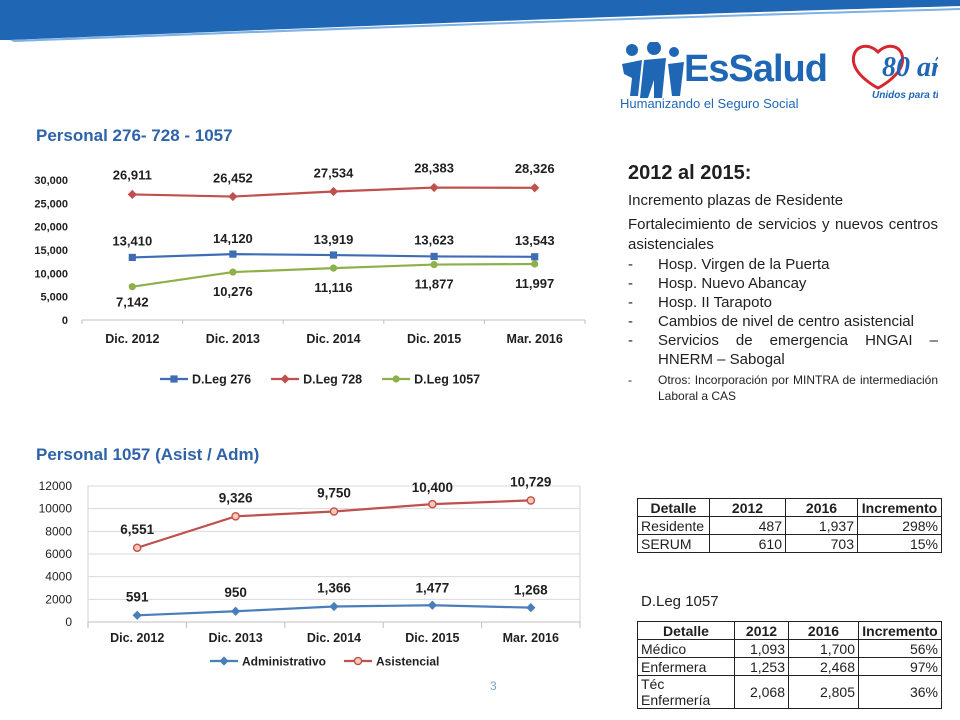 The width and height of the screenshot is (960, 720). I want to click on table-cell: Residente, so click(673, 525).